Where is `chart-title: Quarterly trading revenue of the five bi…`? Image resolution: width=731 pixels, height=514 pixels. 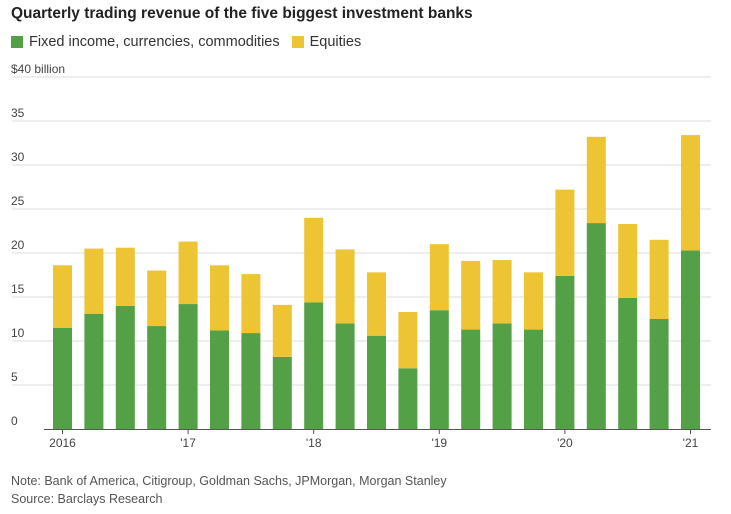 chart-title: Quarterly trading revenue of the five bi… is located at coordinates (242, 13).